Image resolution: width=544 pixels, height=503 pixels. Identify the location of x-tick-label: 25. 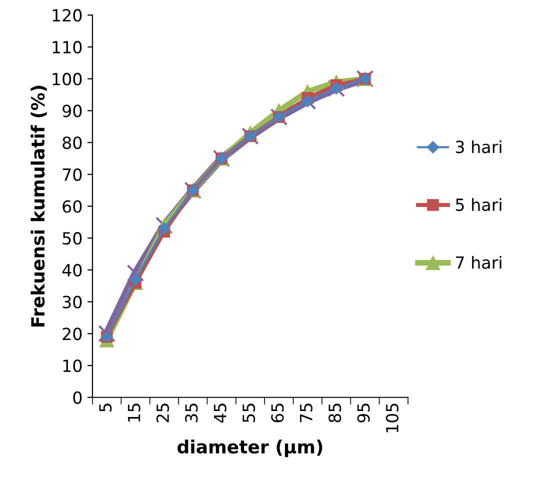
(163, 413).